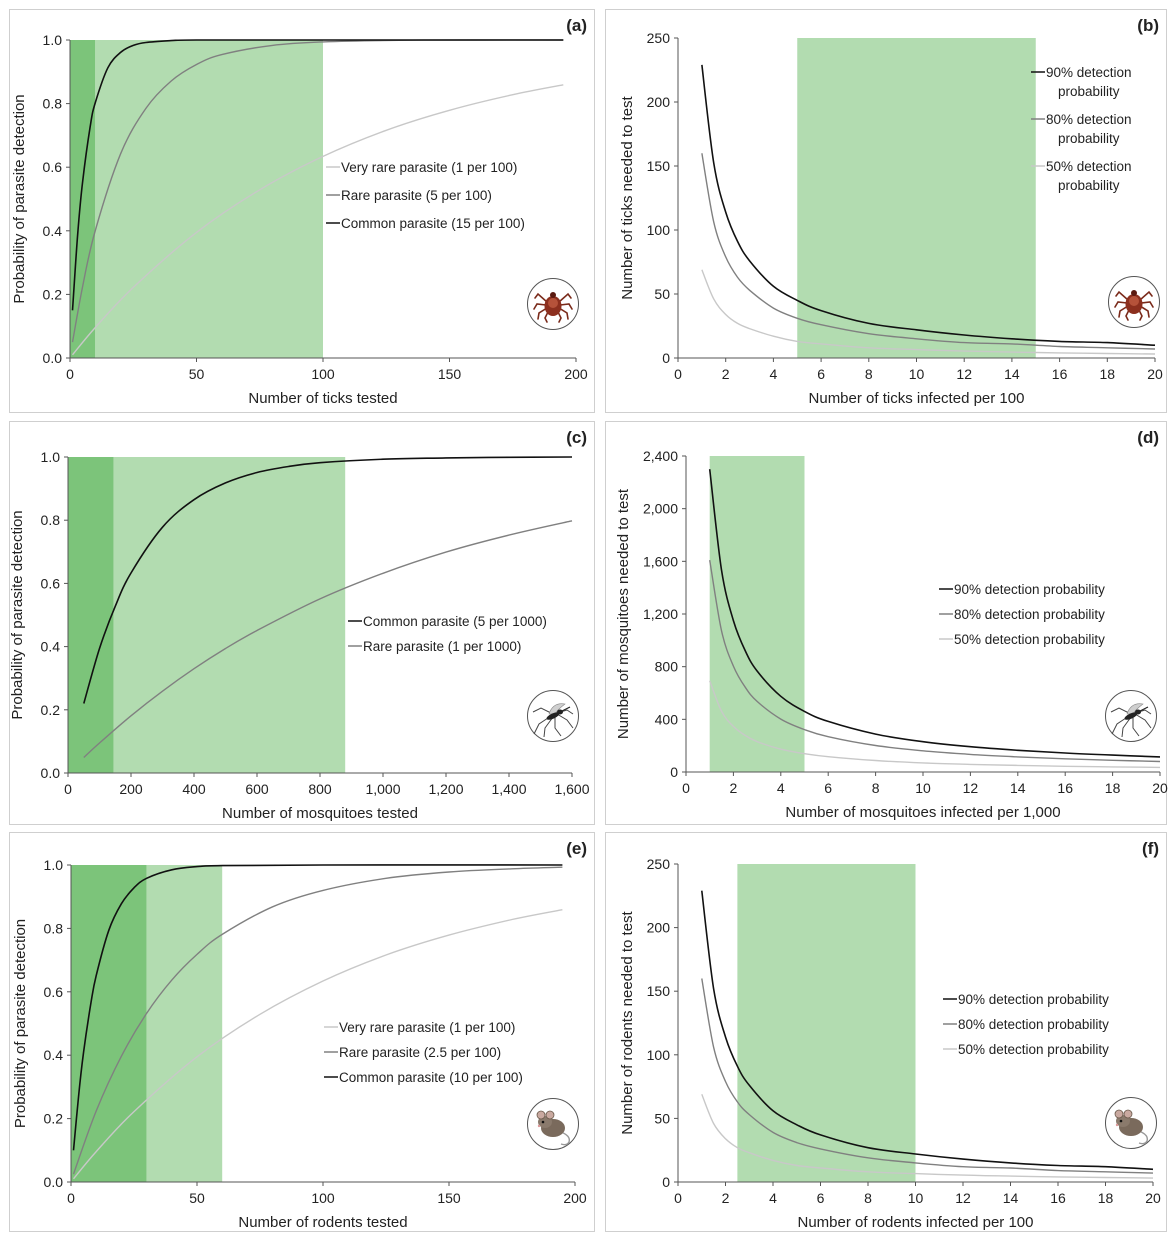  I want to click on legend-entry-line: 90% detection, so click(1089, 72).